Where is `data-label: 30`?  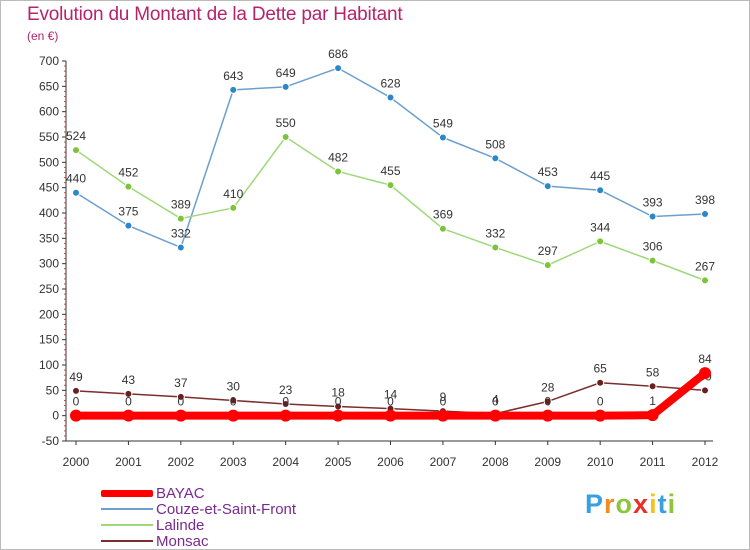 data-label: 30 is located at coordinates (234, 386).